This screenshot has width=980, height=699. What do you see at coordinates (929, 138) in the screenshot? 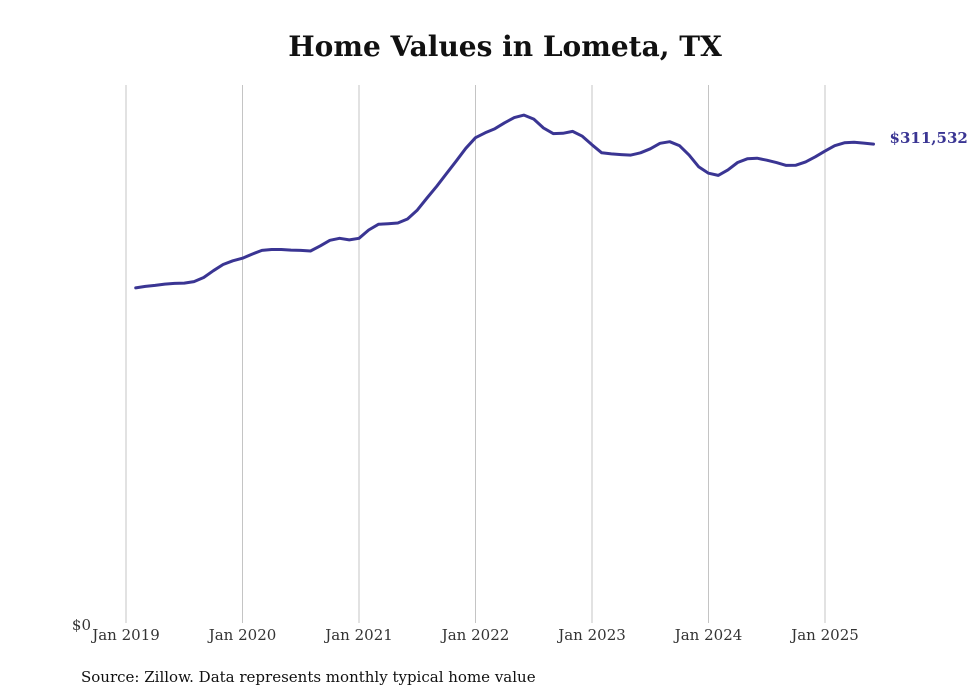
I see `end-value-label: $311,532` at bounding box center [929, 138].